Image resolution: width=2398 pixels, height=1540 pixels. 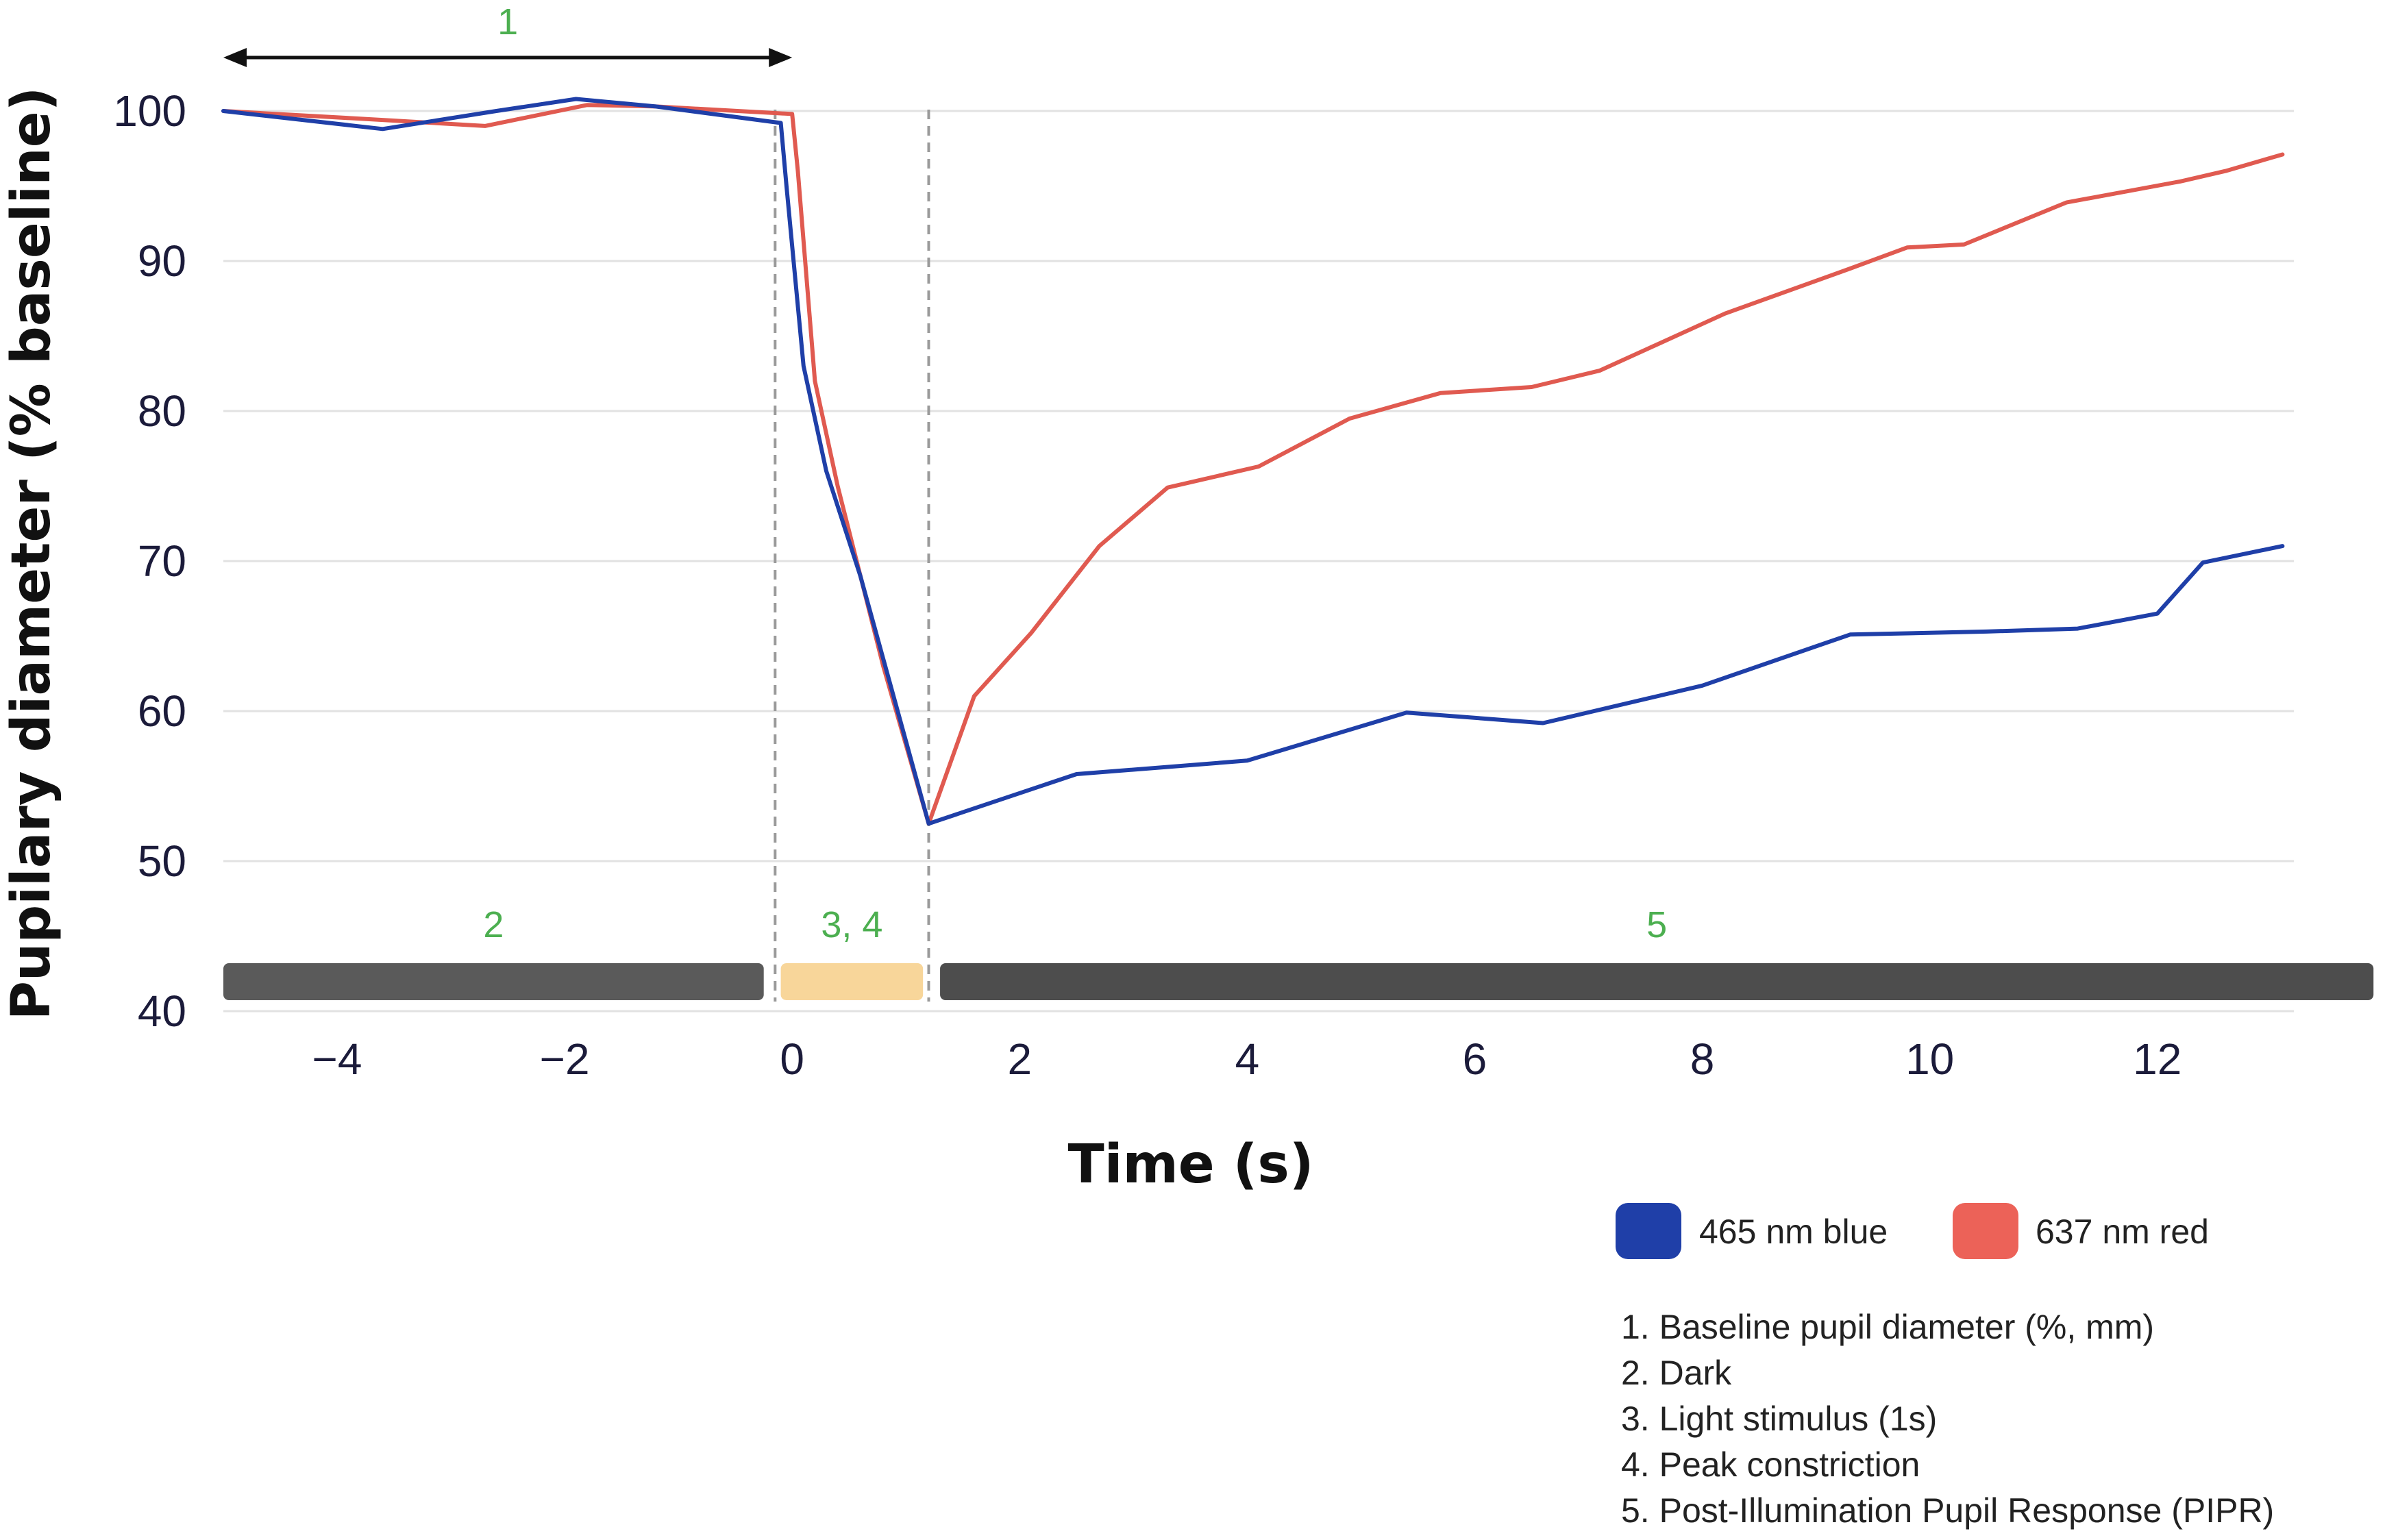 I want to click on x-tick--2: −2, so click(x=565, y=1059).